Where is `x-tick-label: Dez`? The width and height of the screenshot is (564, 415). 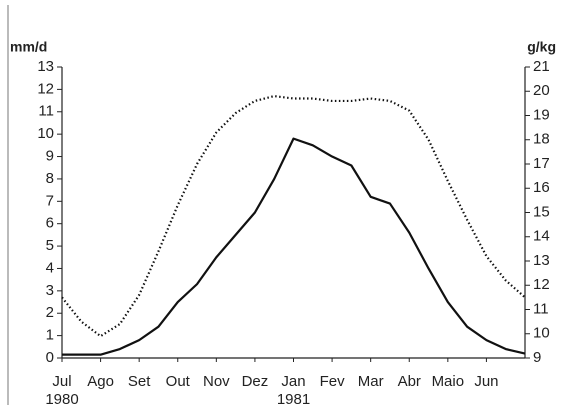 x-tick-label: Dez is located at coordinates (255, 381).